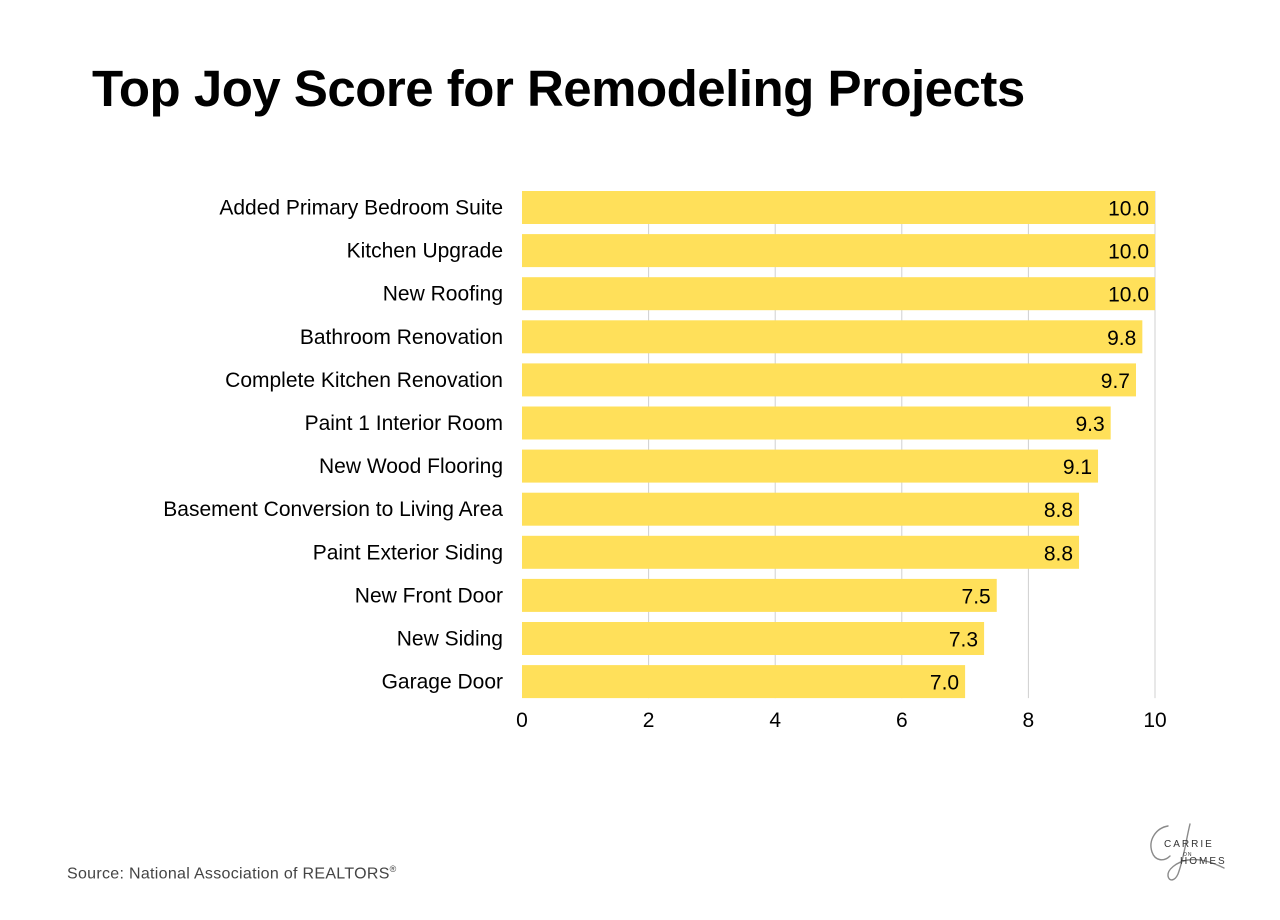  Describe the element at coordinates (333, 509) in the screenshot. I see `category-label: Basement Conversion to Living Area` at that location.